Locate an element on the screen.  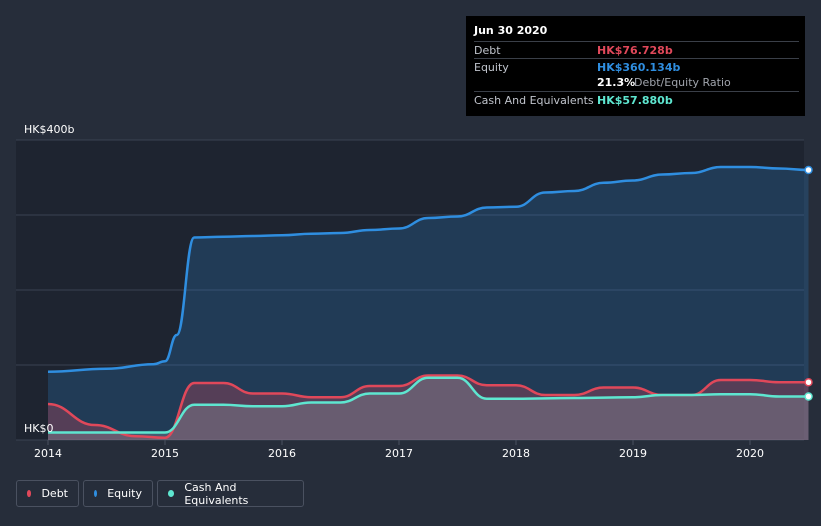
tooltip-ratio-text: Debt/Equity Ratio is located at coordinates (682, 82).